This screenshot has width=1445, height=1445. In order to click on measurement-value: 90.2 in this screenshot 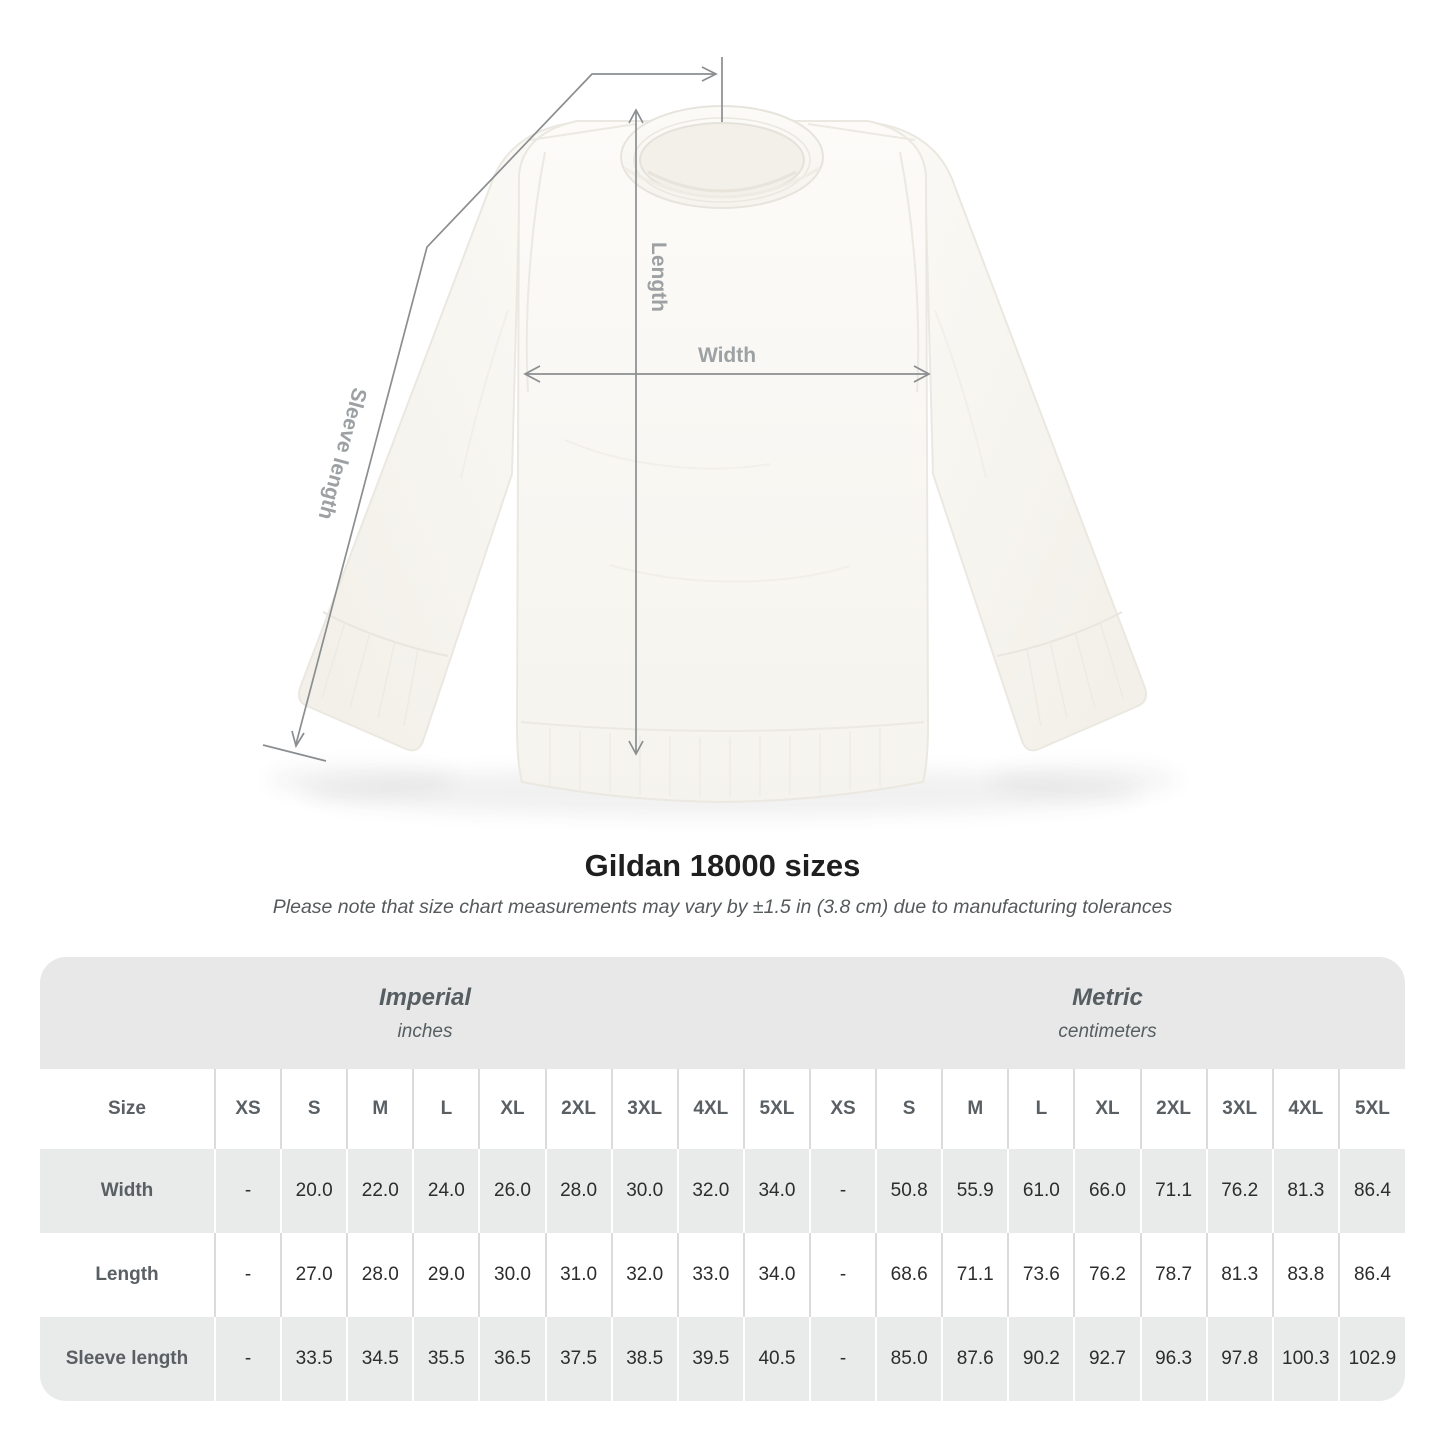, I will do `click(1041, 1359)`.